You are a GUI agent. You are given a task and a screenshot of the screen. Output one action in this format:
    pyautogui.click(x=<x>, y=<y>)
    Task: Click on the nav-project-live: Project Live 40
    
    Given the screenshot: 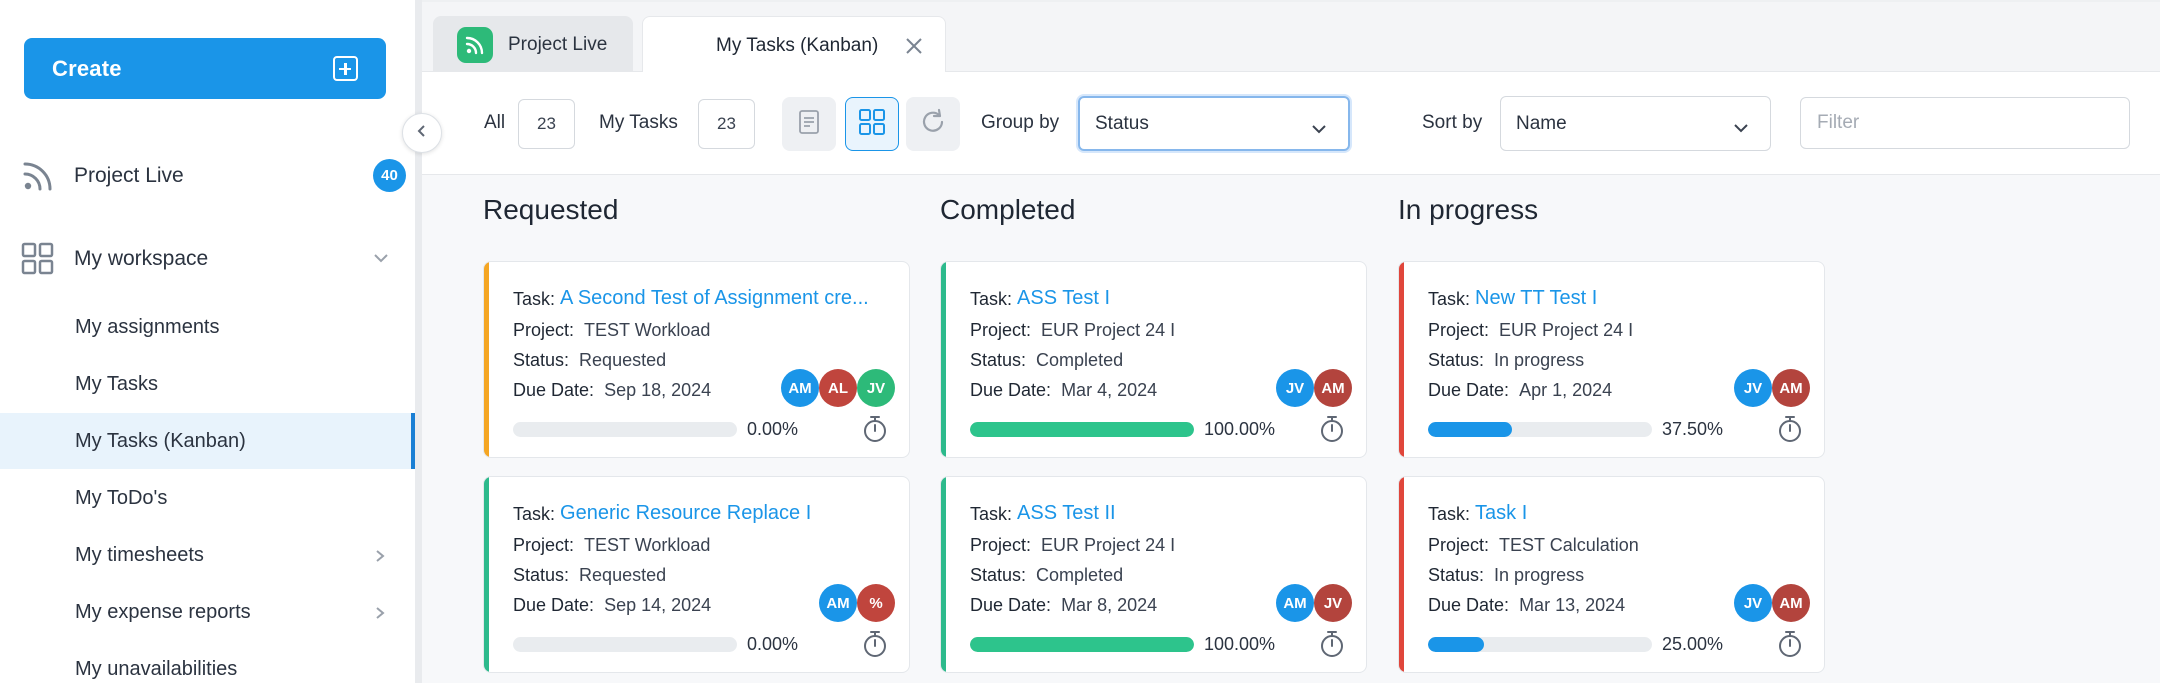 What is the action you would take?
    pyautogui.click(x=207, y=176)
    